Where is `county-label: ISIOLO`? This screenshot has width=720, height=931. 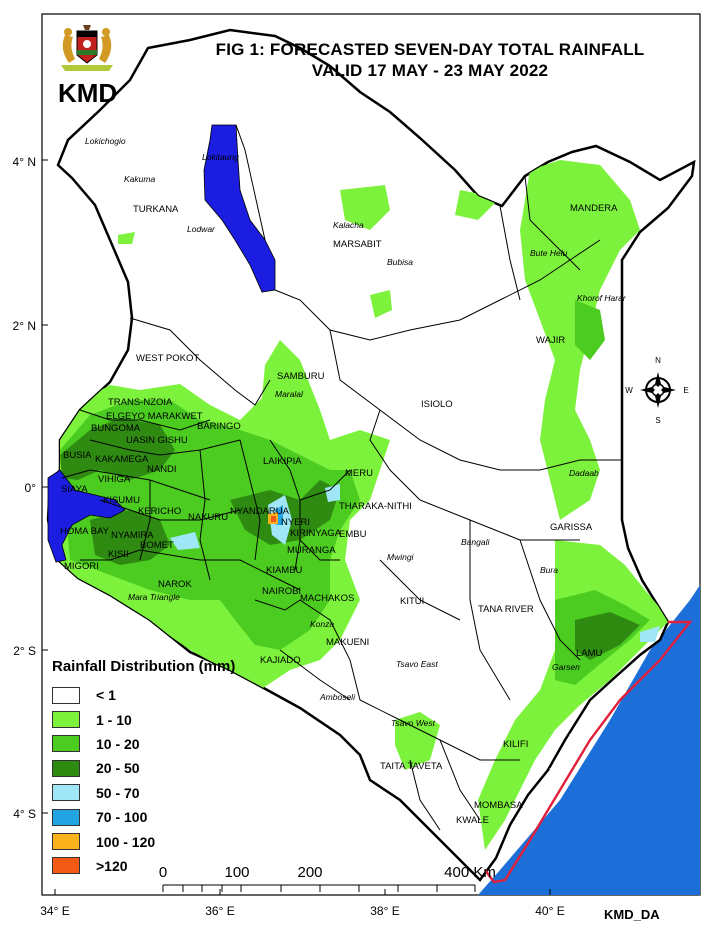
county-label: ISIOLO is located at coordinates (437, 404).